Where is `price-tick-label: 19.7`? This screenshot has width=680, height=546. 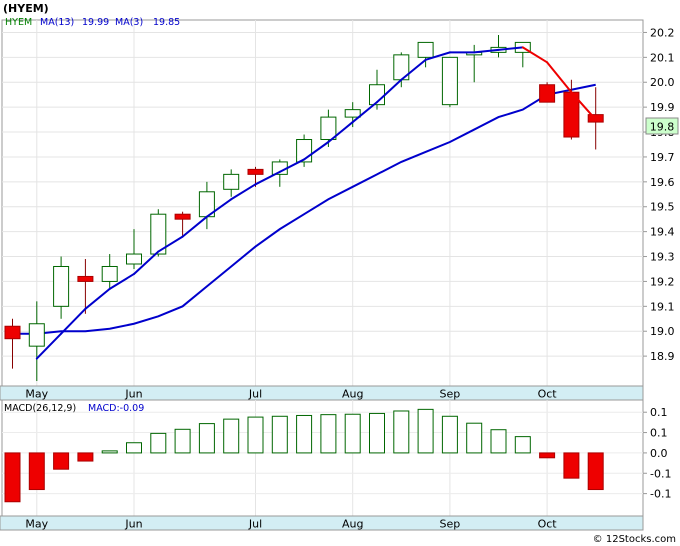
price-tick-label: 19.7 is located at coordinates (662, 157).